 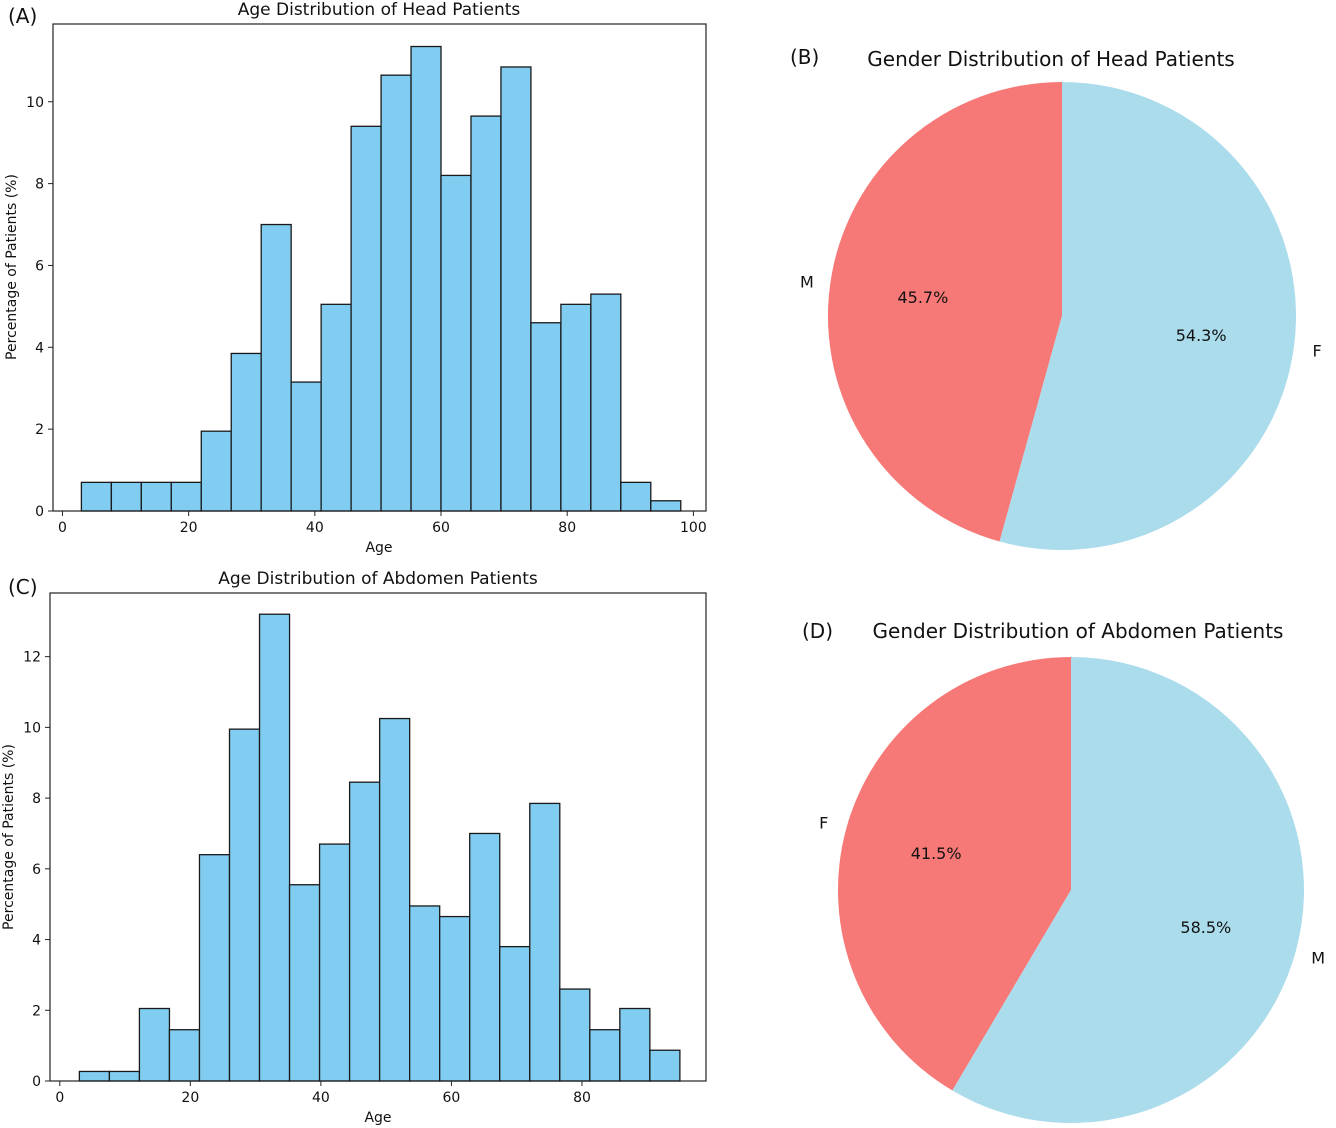 I want to click on chart-title: Gender Distribution of Abdomen Patients, so click(x=1078, y=631).